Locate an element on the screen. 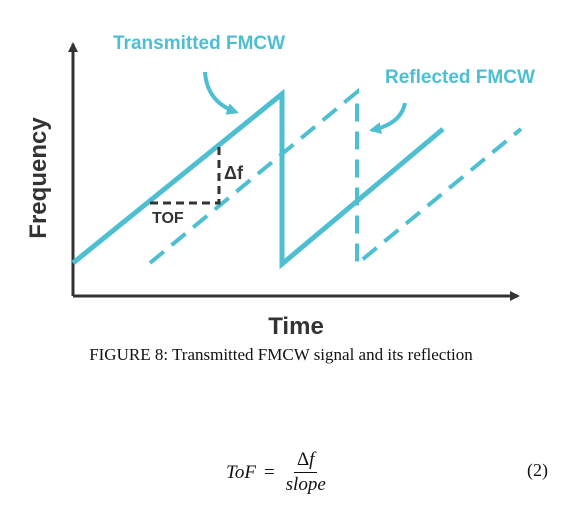  equals-sign: = is located at coordinates (269, 473).